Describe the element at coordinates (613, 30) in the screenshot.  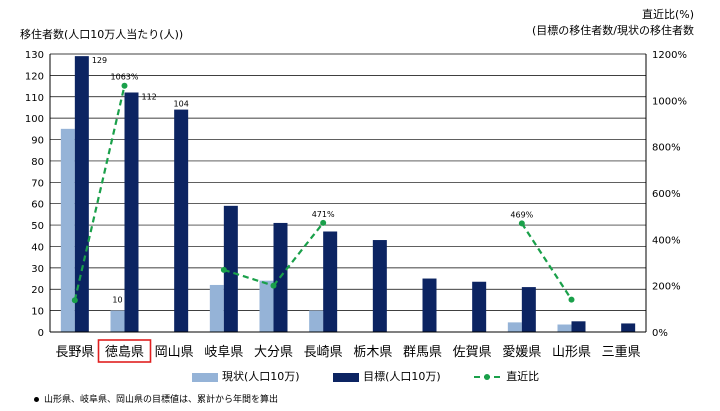
I see `y2-axis-subtitle: (目標の移住者数/現状の移住者数` at that location.